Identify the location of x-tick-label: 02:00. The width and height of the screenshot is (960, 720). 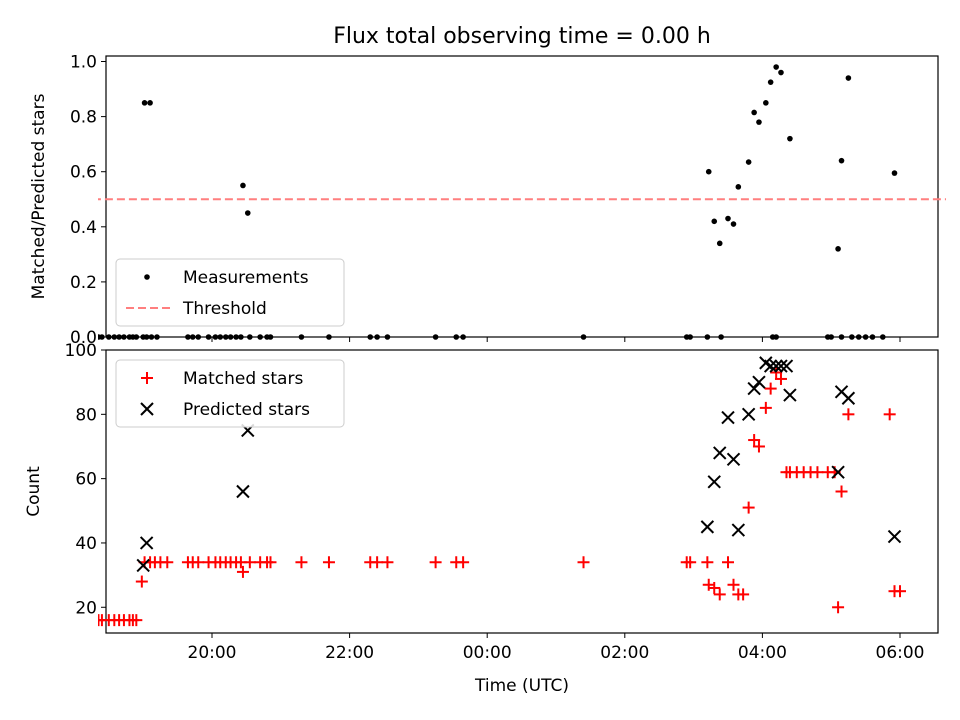
(624, 653).